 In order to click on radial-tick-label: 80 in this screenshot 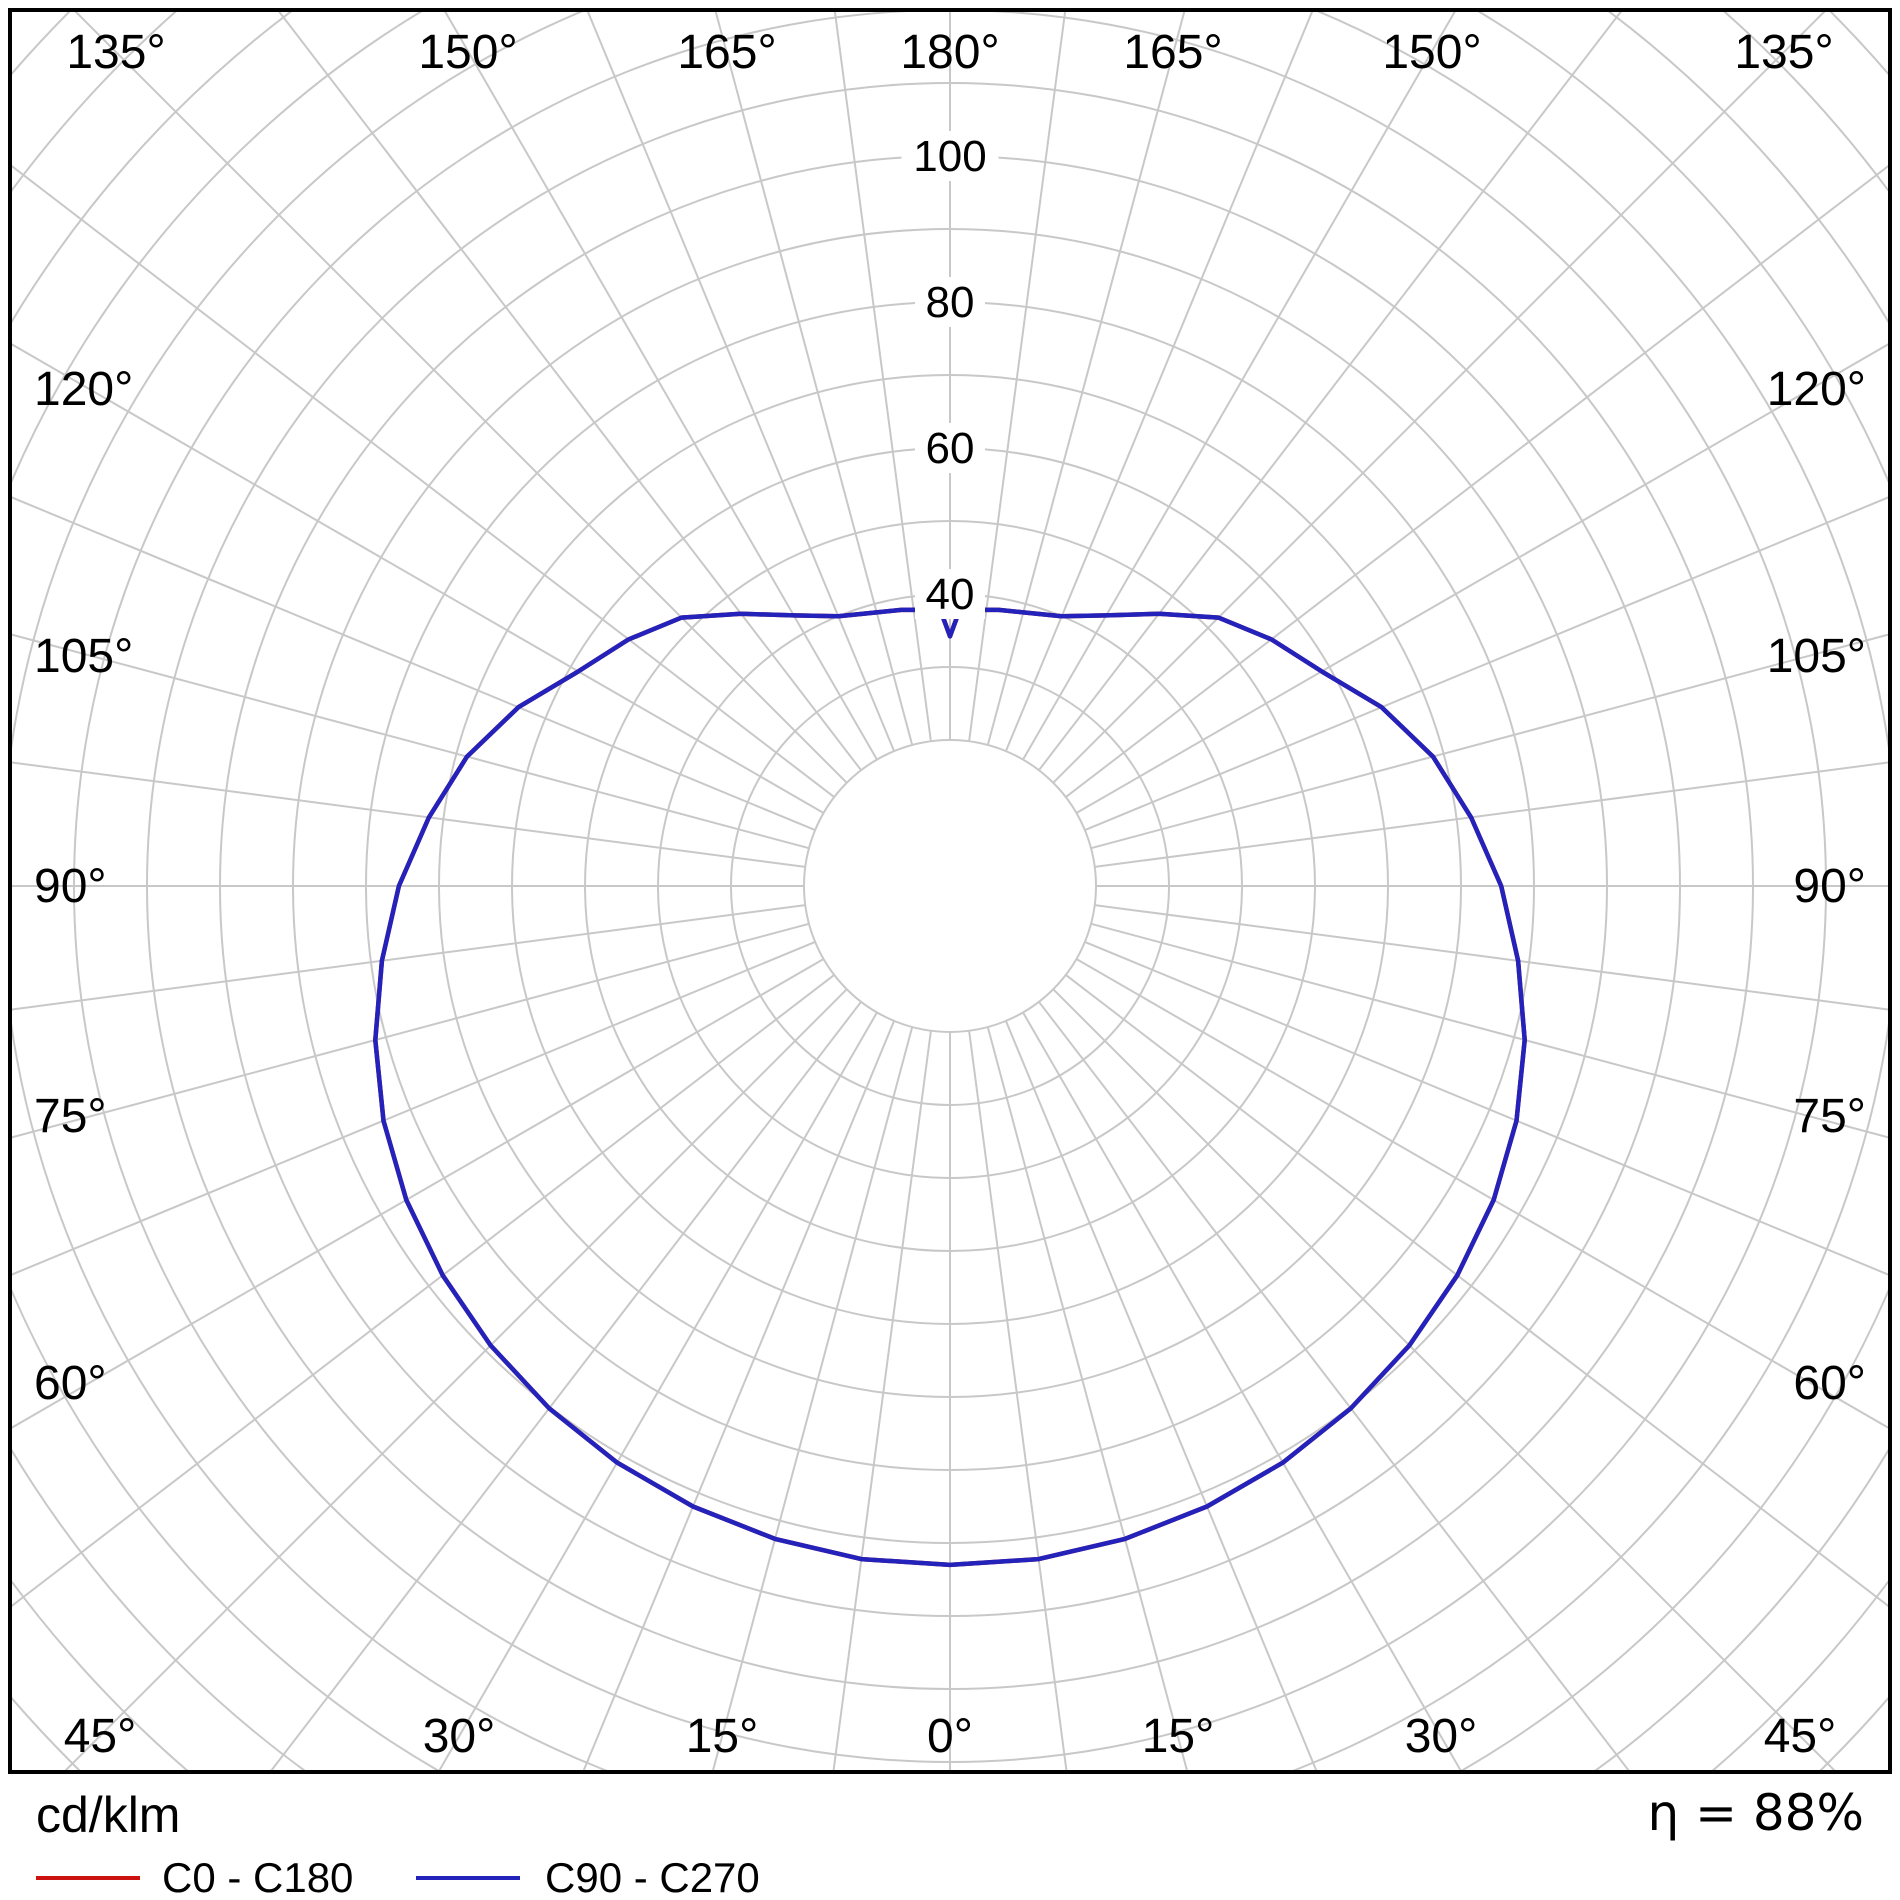, I will do `click(950, 302)`.